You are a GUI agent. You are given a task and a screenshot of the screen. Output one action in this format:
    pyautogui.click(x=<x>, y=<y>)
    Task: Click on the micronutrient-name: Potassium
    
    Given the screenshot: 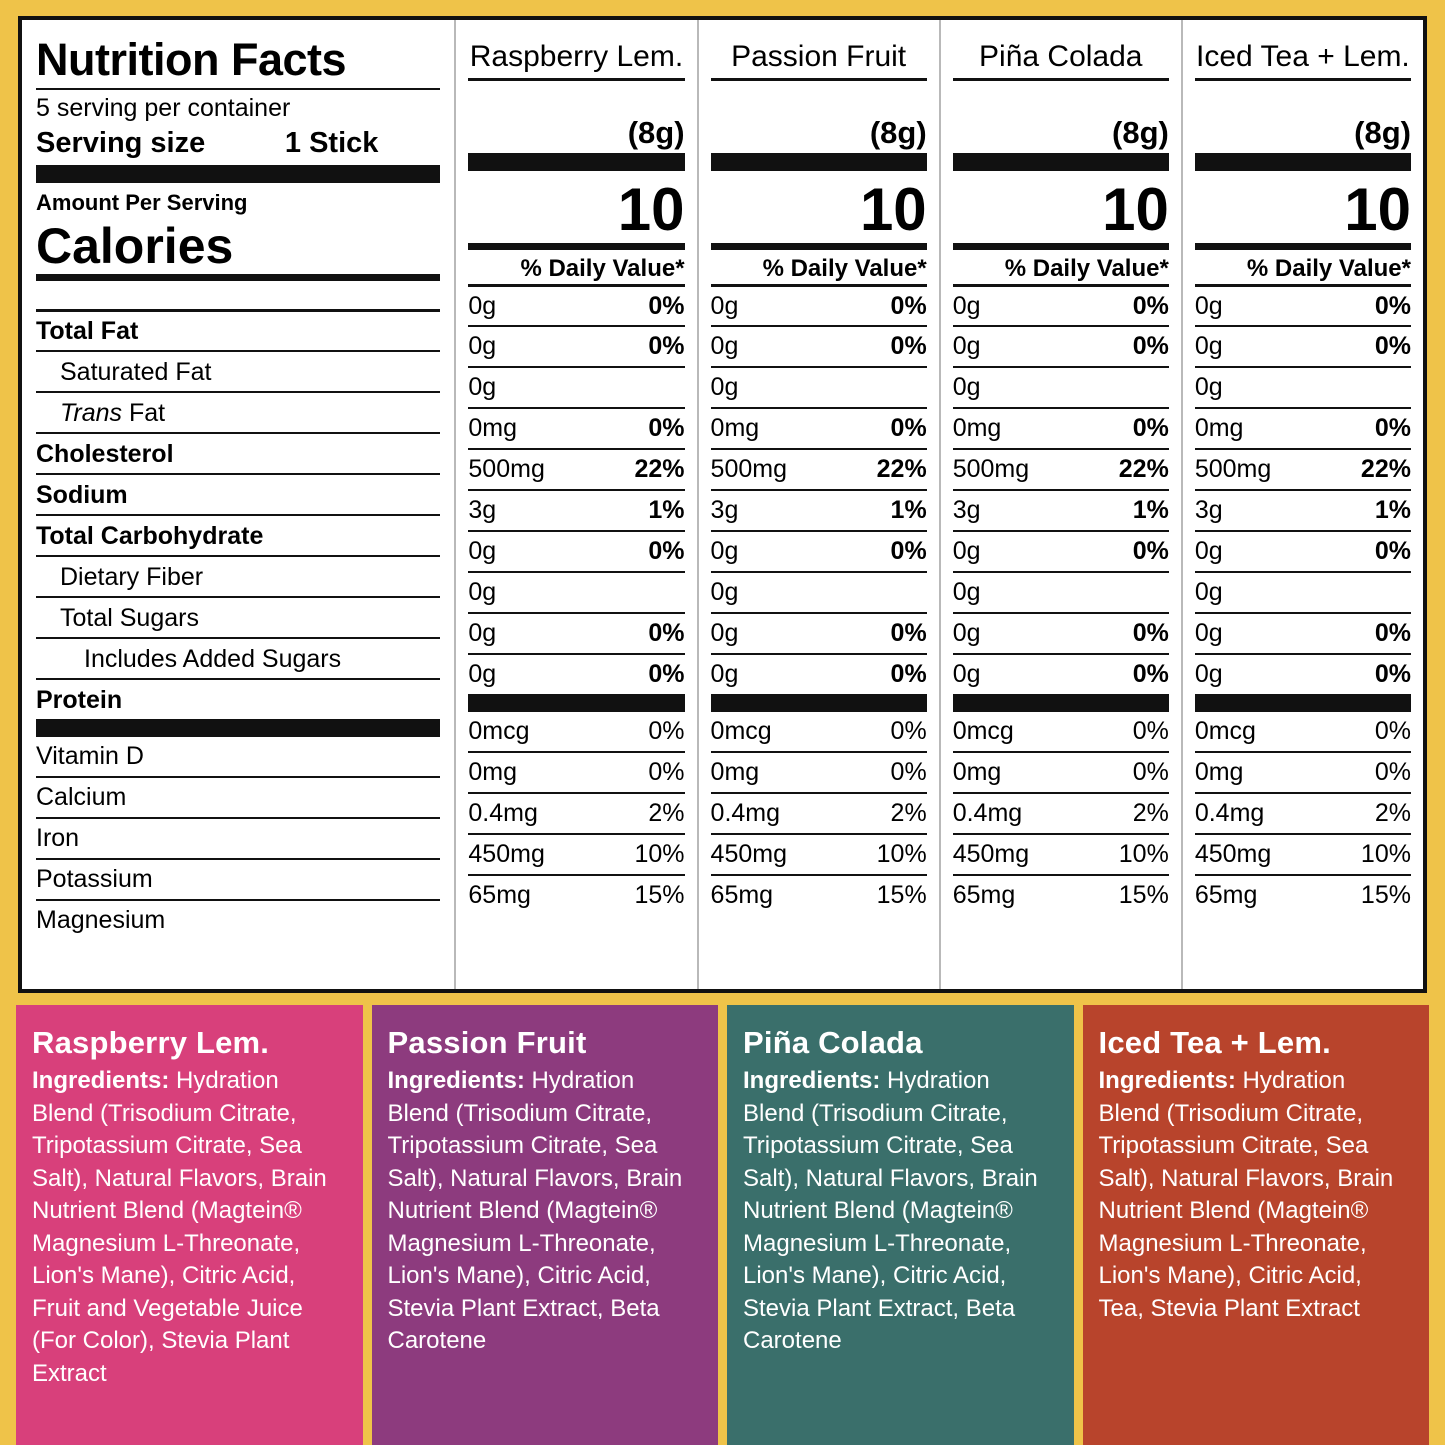 What is the action you would take?
    pyautogui.click(x=94, y=879)
    